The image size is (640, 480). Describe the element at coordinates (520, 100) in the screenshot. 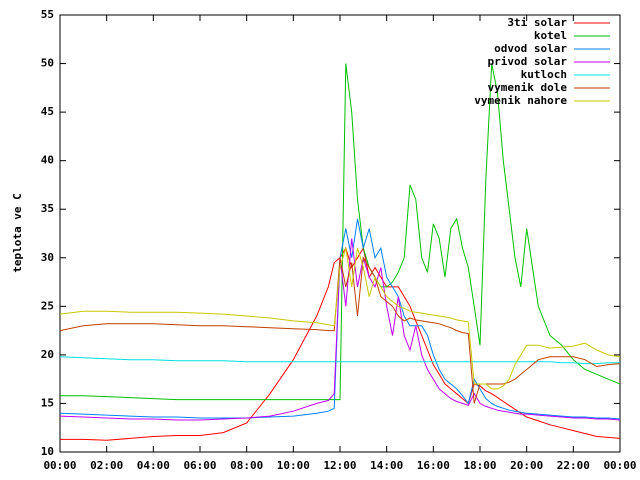

I see `legend-label: vymenik nahore` at that location.